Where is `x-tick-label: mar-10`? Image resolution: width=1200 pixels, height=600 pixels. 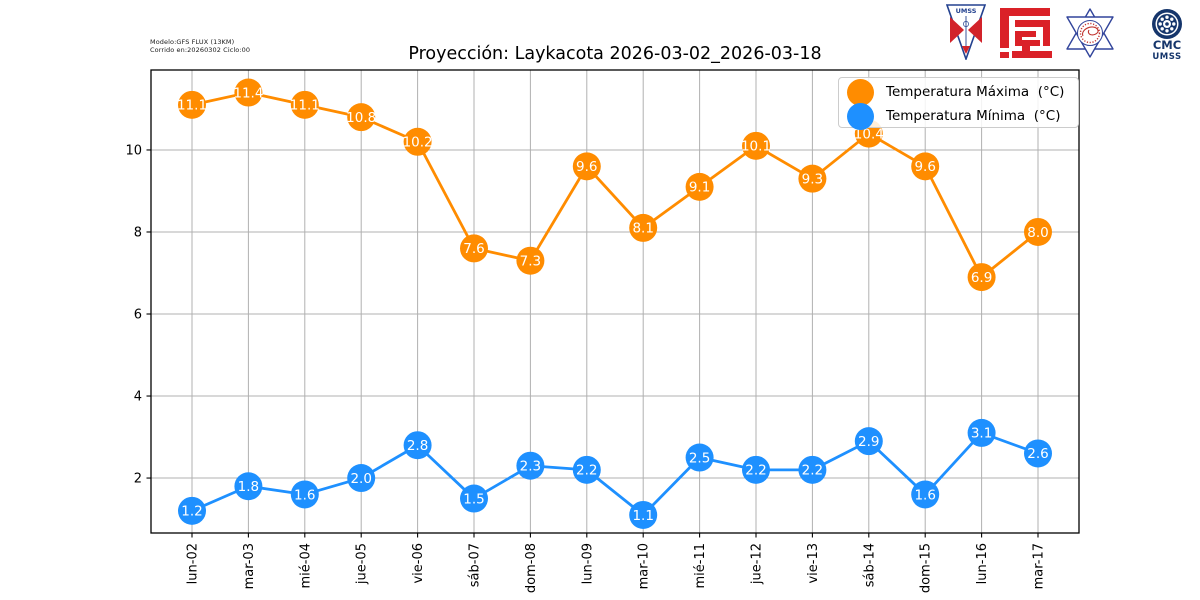 x-tick-label: mar-10 is located at coordinates (644, 566).